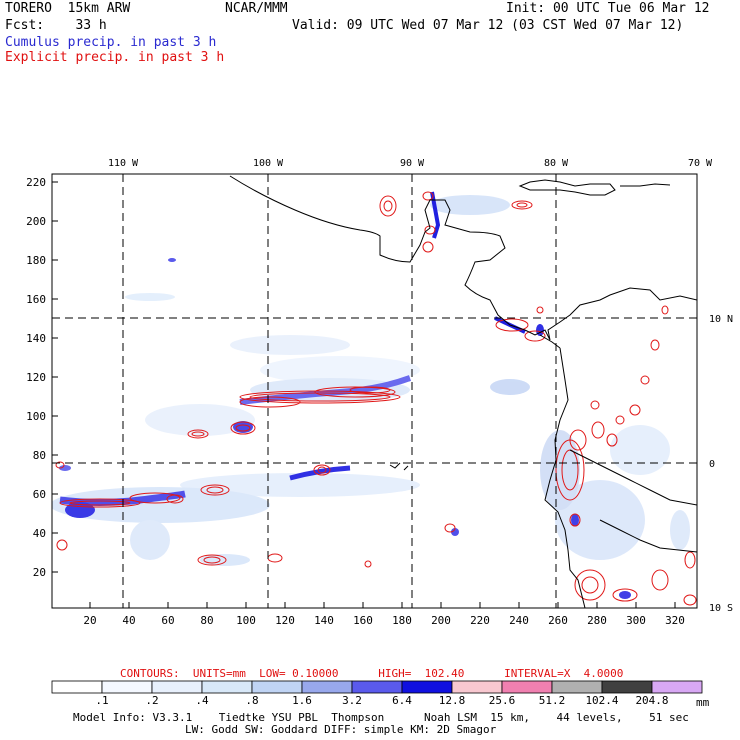 The height and width of the screenshot is (740, 740). Describe the element at coordinates (285, 620) in the screenshot. I see `x-tick-label: 120` at that location.